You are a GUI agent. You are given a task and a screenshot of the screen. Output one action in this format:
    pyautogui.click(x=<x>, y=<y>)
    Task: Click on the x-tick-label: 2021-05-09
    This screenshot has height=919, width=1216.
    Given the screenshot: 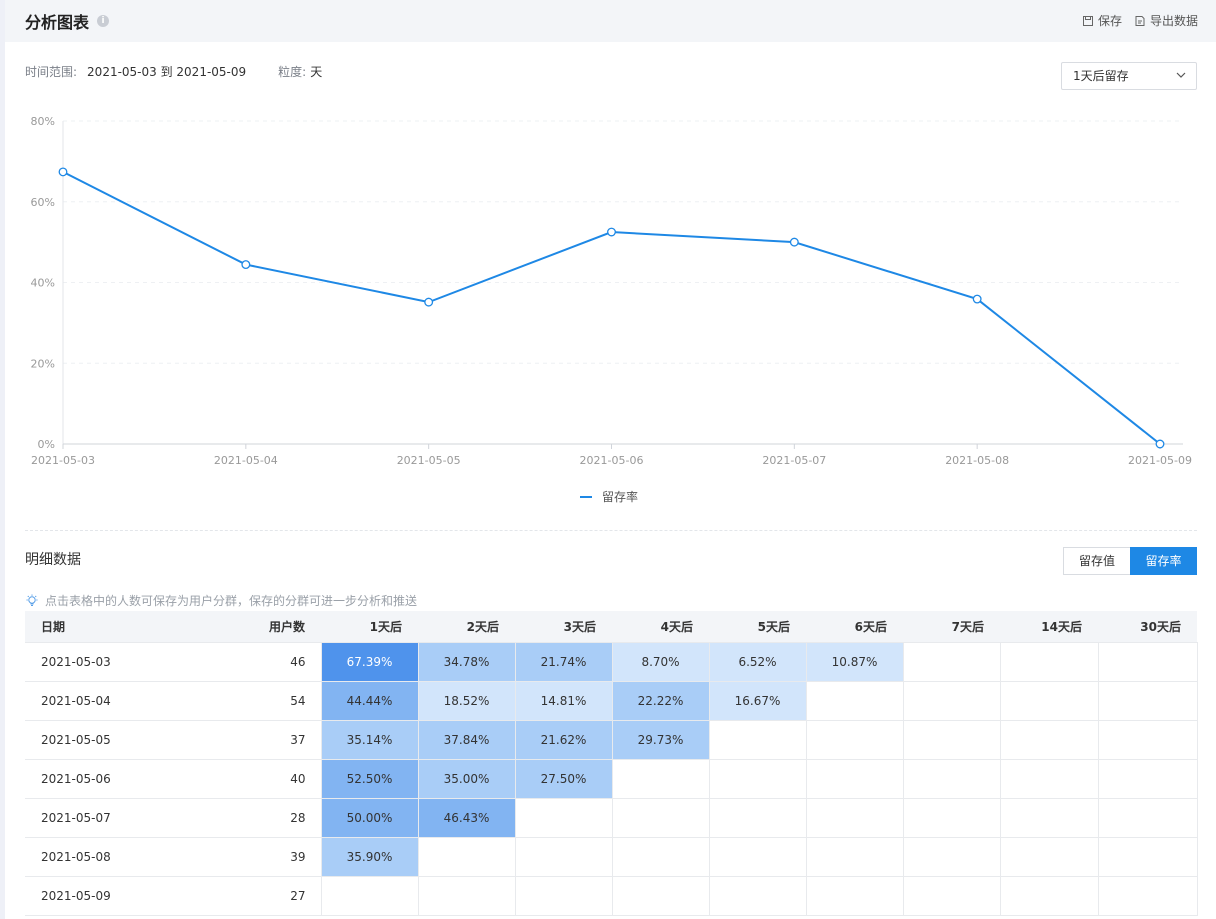 What is the action you would take?
    pyautogui.click(x=1160, y=460)
    